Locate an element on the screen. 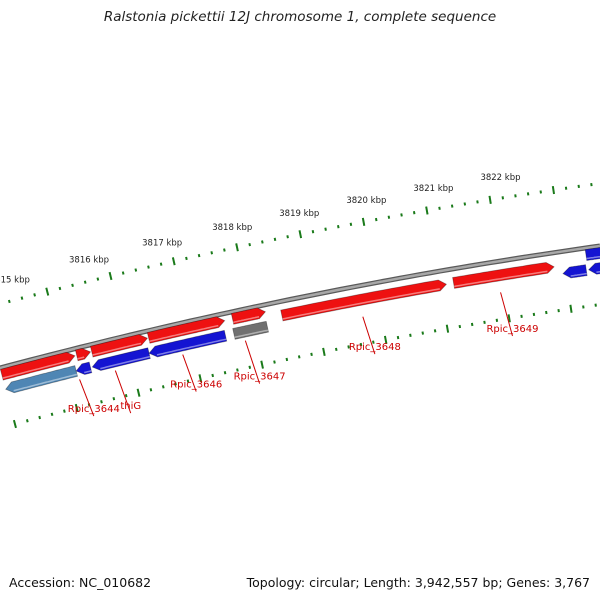 This screenshot has width=600, height=600. gene-rpic3643-fwd is located at coordinates (38, 366).